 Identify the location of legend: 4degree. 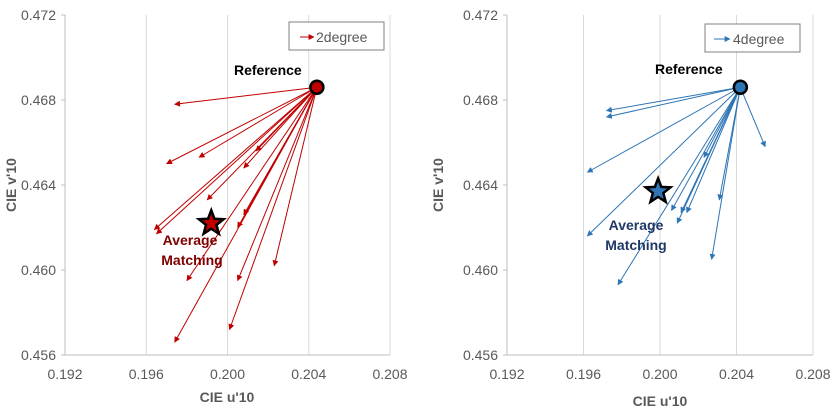
(752, 38).